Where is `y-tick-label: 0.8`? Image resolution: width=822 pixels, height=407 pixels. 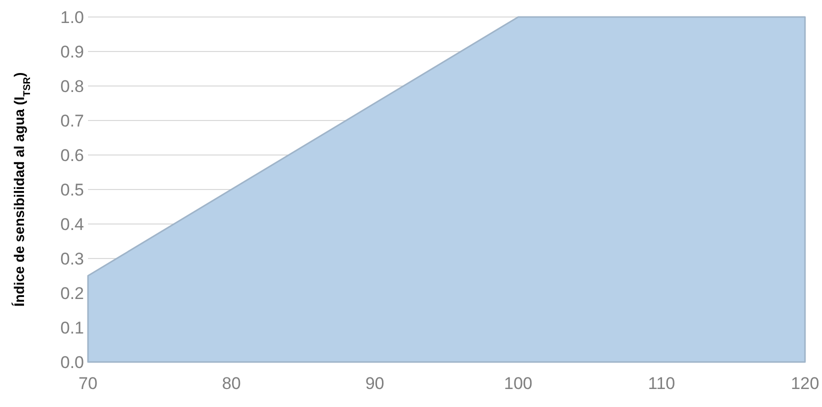
y-tick-label: 0.8 is located at coordinates (72, 86).